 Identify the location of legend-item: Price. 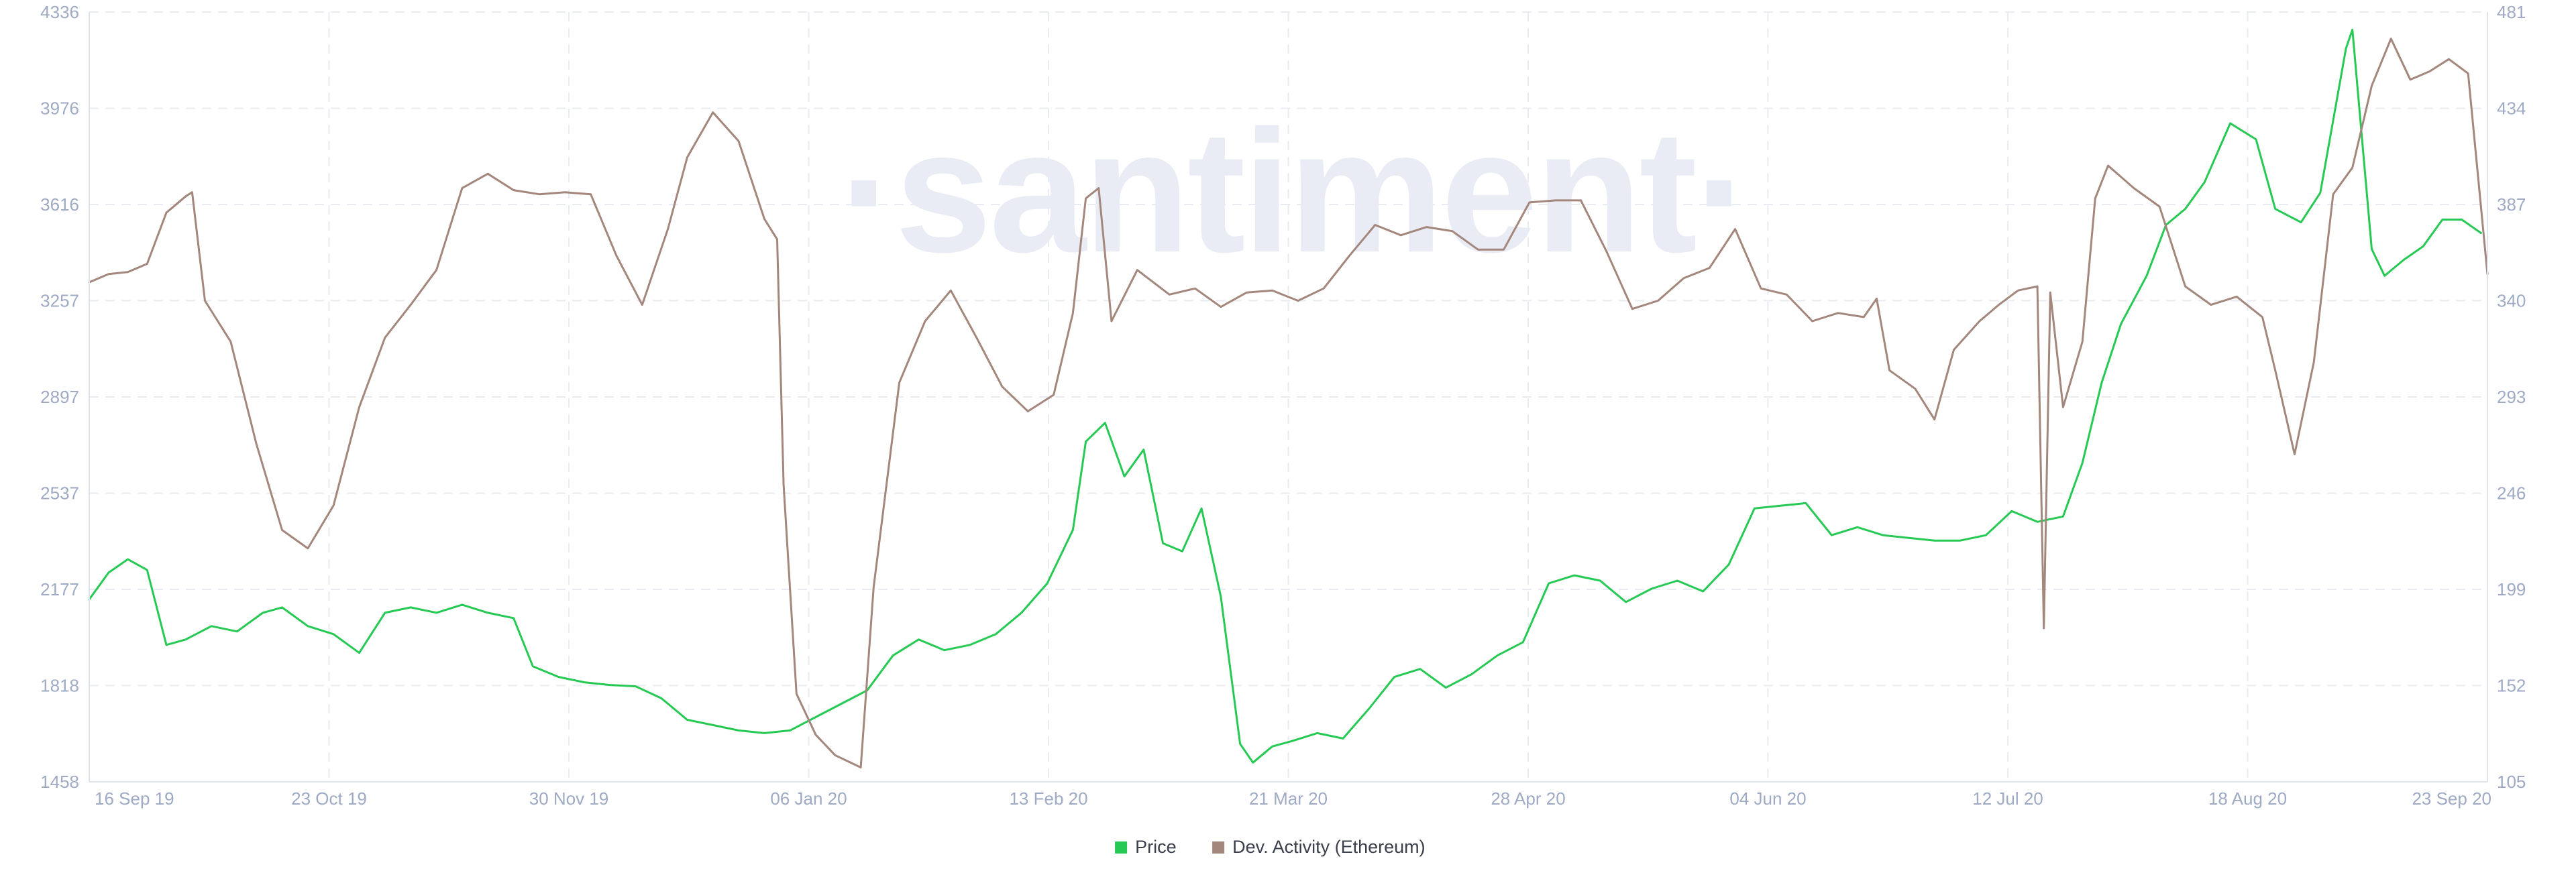
(1146, 847).